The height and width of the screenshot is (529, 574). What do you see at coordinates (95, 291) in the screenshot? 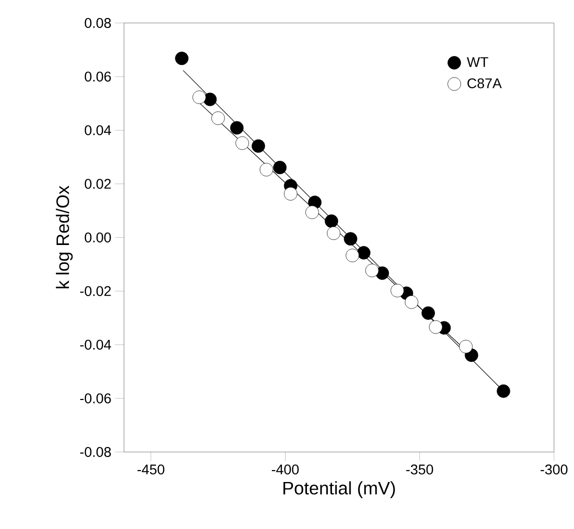
I see `y-tick-label: -0.02` at bounding box center [95, 291].